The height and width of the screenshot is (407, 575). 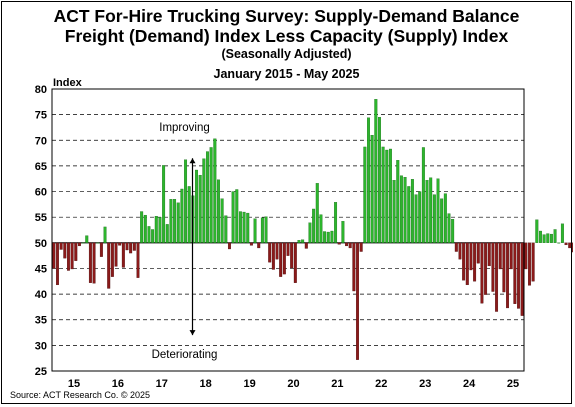 I want to click on y-tick-label: 40, so click(x=41, y=295).